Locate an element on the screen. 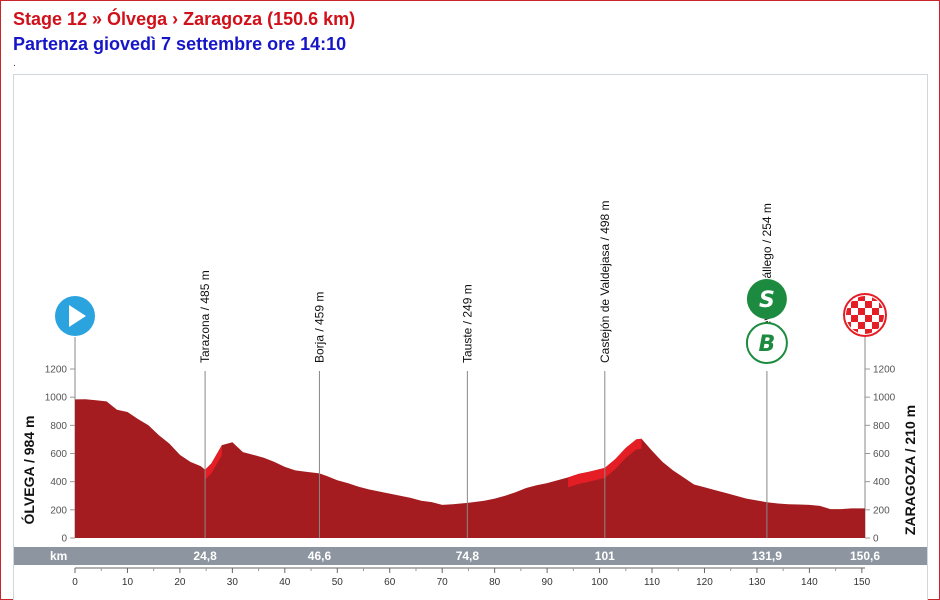  finish-flag-icon is located at coordinates (865, 315).